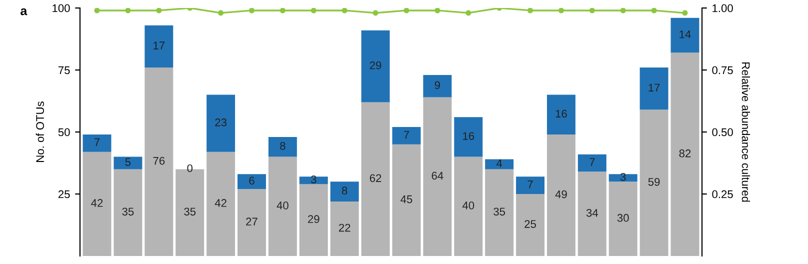 The height and width of the screenshot is (264, 808). Describe the element at coordinates (722, 8) in the screenshot. I see `y-tick-label: 1.00` at that location.